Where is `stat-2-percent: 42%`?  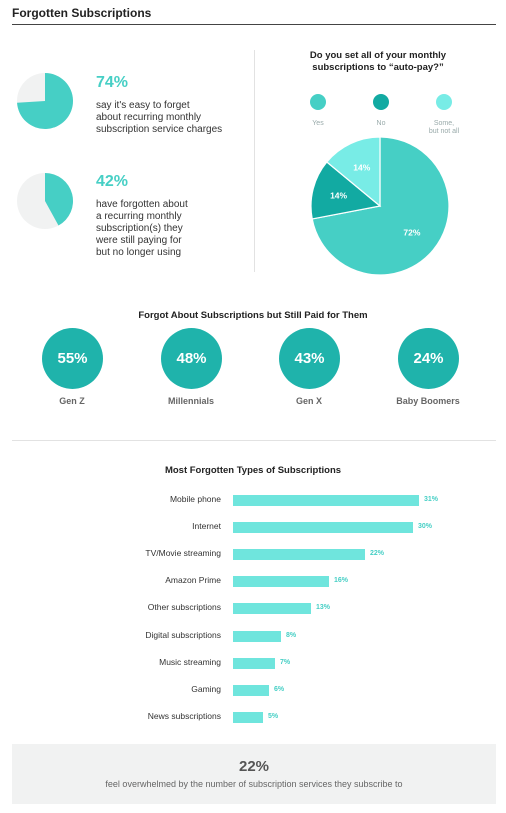 stat-2-percent: 42% is located at coordinates (112, 181).